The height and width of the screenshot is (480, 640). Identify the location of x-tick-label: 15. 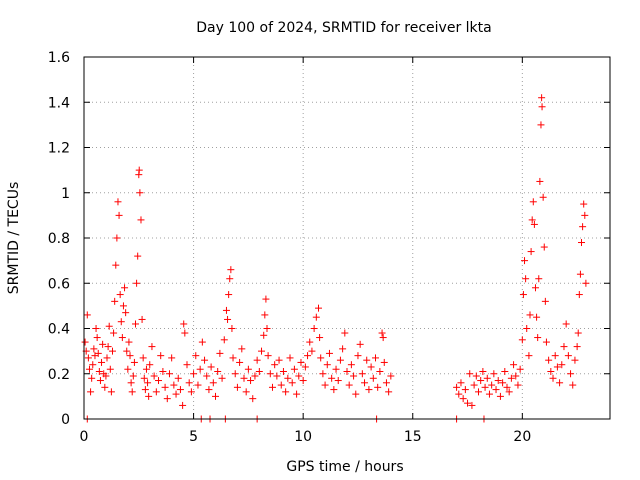
(413, 437).